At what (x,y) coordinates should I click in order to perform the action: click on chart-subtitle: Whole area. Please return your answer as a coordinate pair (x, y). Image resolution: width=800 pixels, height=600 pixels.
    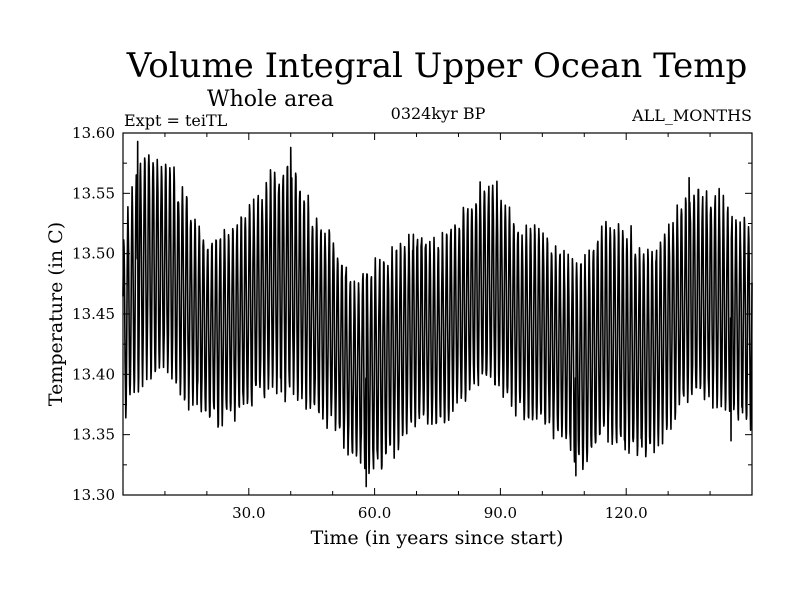
    Looking at the image, I should click on (270, 99).